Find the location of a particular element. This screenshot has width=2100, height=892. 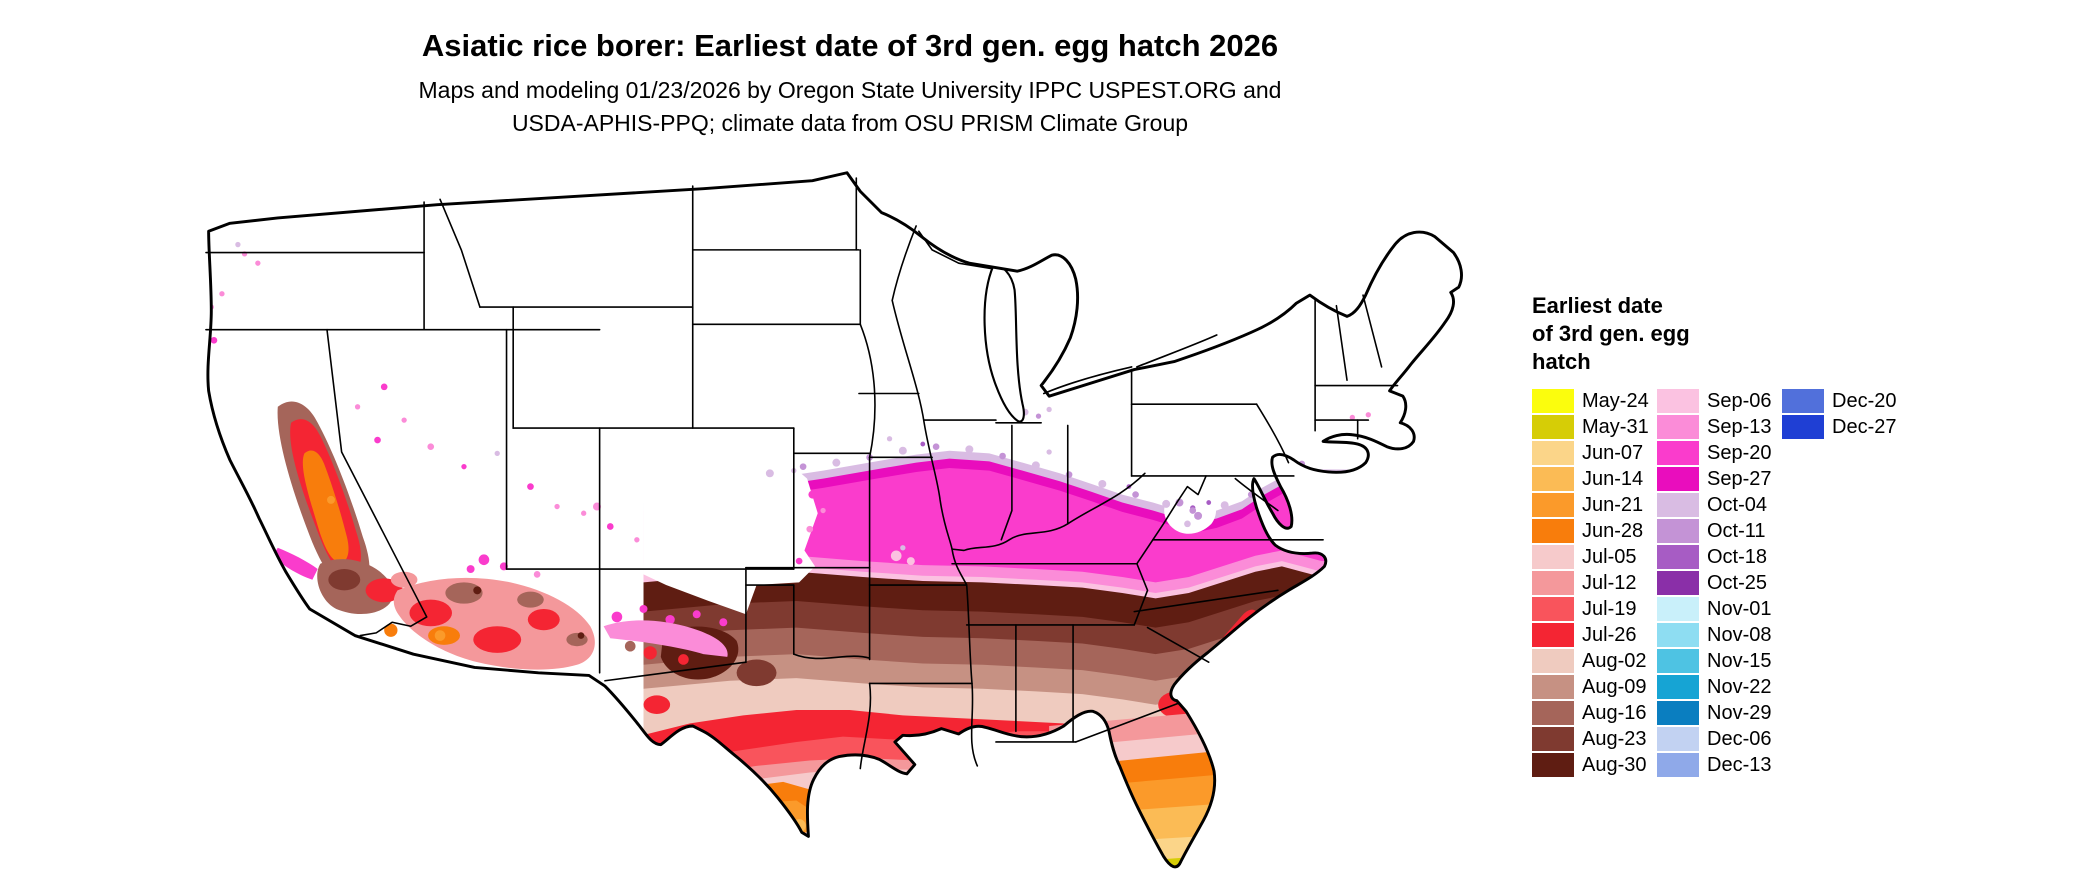

legend-entry-label: Aug-16 is located at coordinates (1614, 712).